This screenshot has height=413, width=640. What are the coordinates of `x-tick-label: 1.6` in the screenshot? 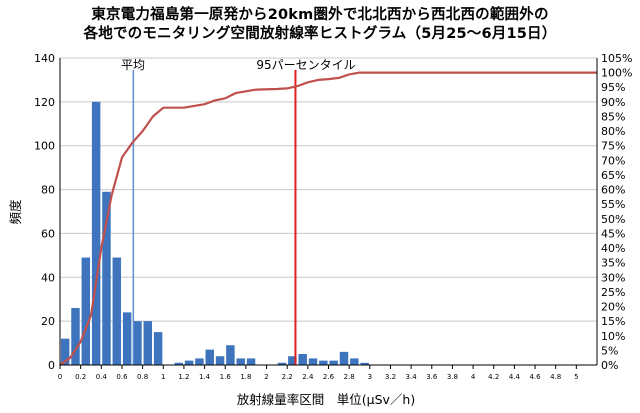 It's located at (226, 377).